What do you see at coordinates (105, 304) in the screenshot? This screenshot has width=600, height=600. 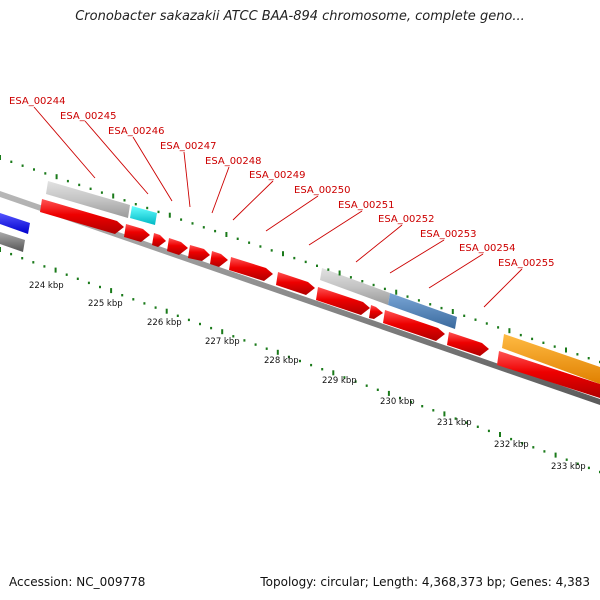 I see `ruler-label-225: 225 kbp` at bounding box center [105, 304].